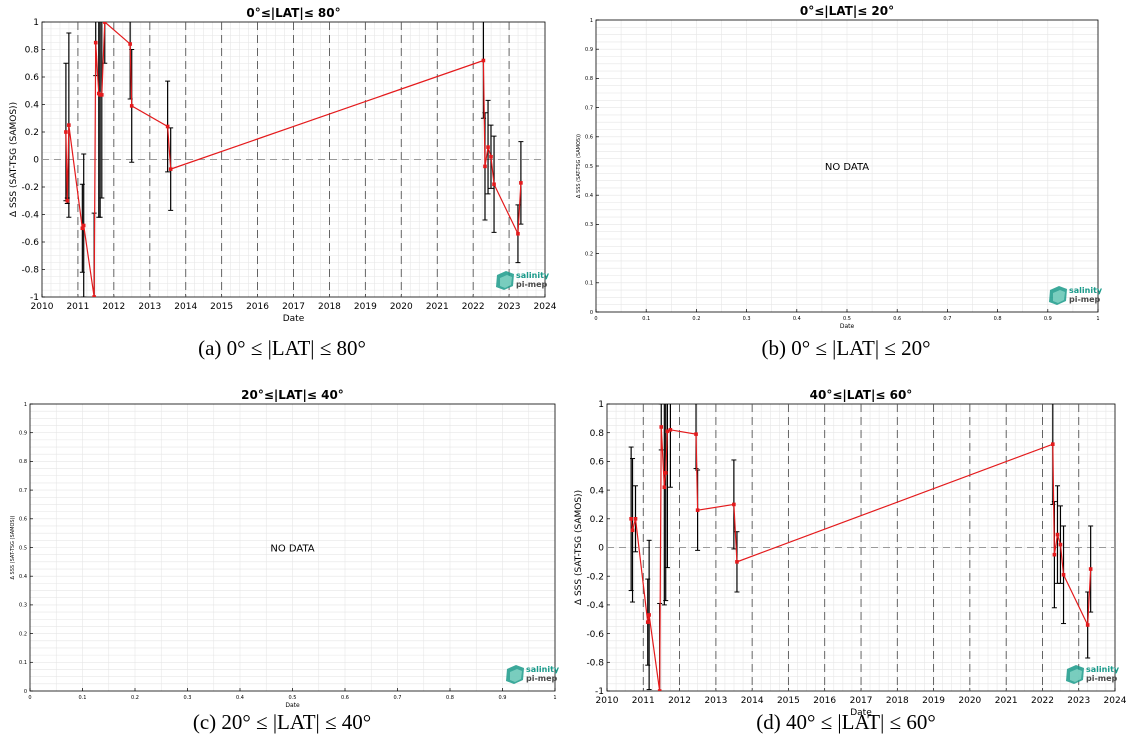  What do you see at coordinates (589, 254) in the screenshot?
I see `chart-b-ytick-label: 0.2` at bounding box center [589, 254].